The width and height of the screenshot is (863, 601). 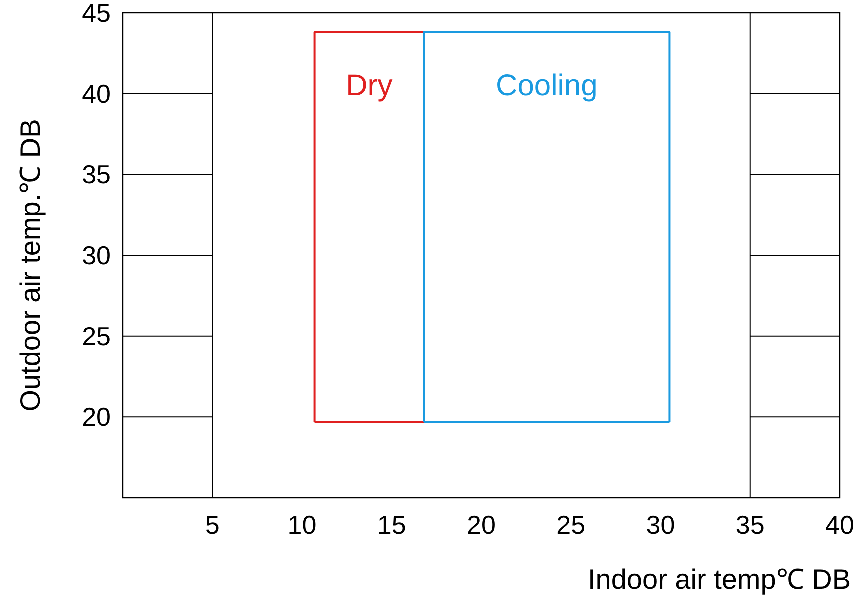 What do you see at coordinates (96, 255) in the screenshot?
I see `y-tick-label: 30` at bounding box center [96, 255].